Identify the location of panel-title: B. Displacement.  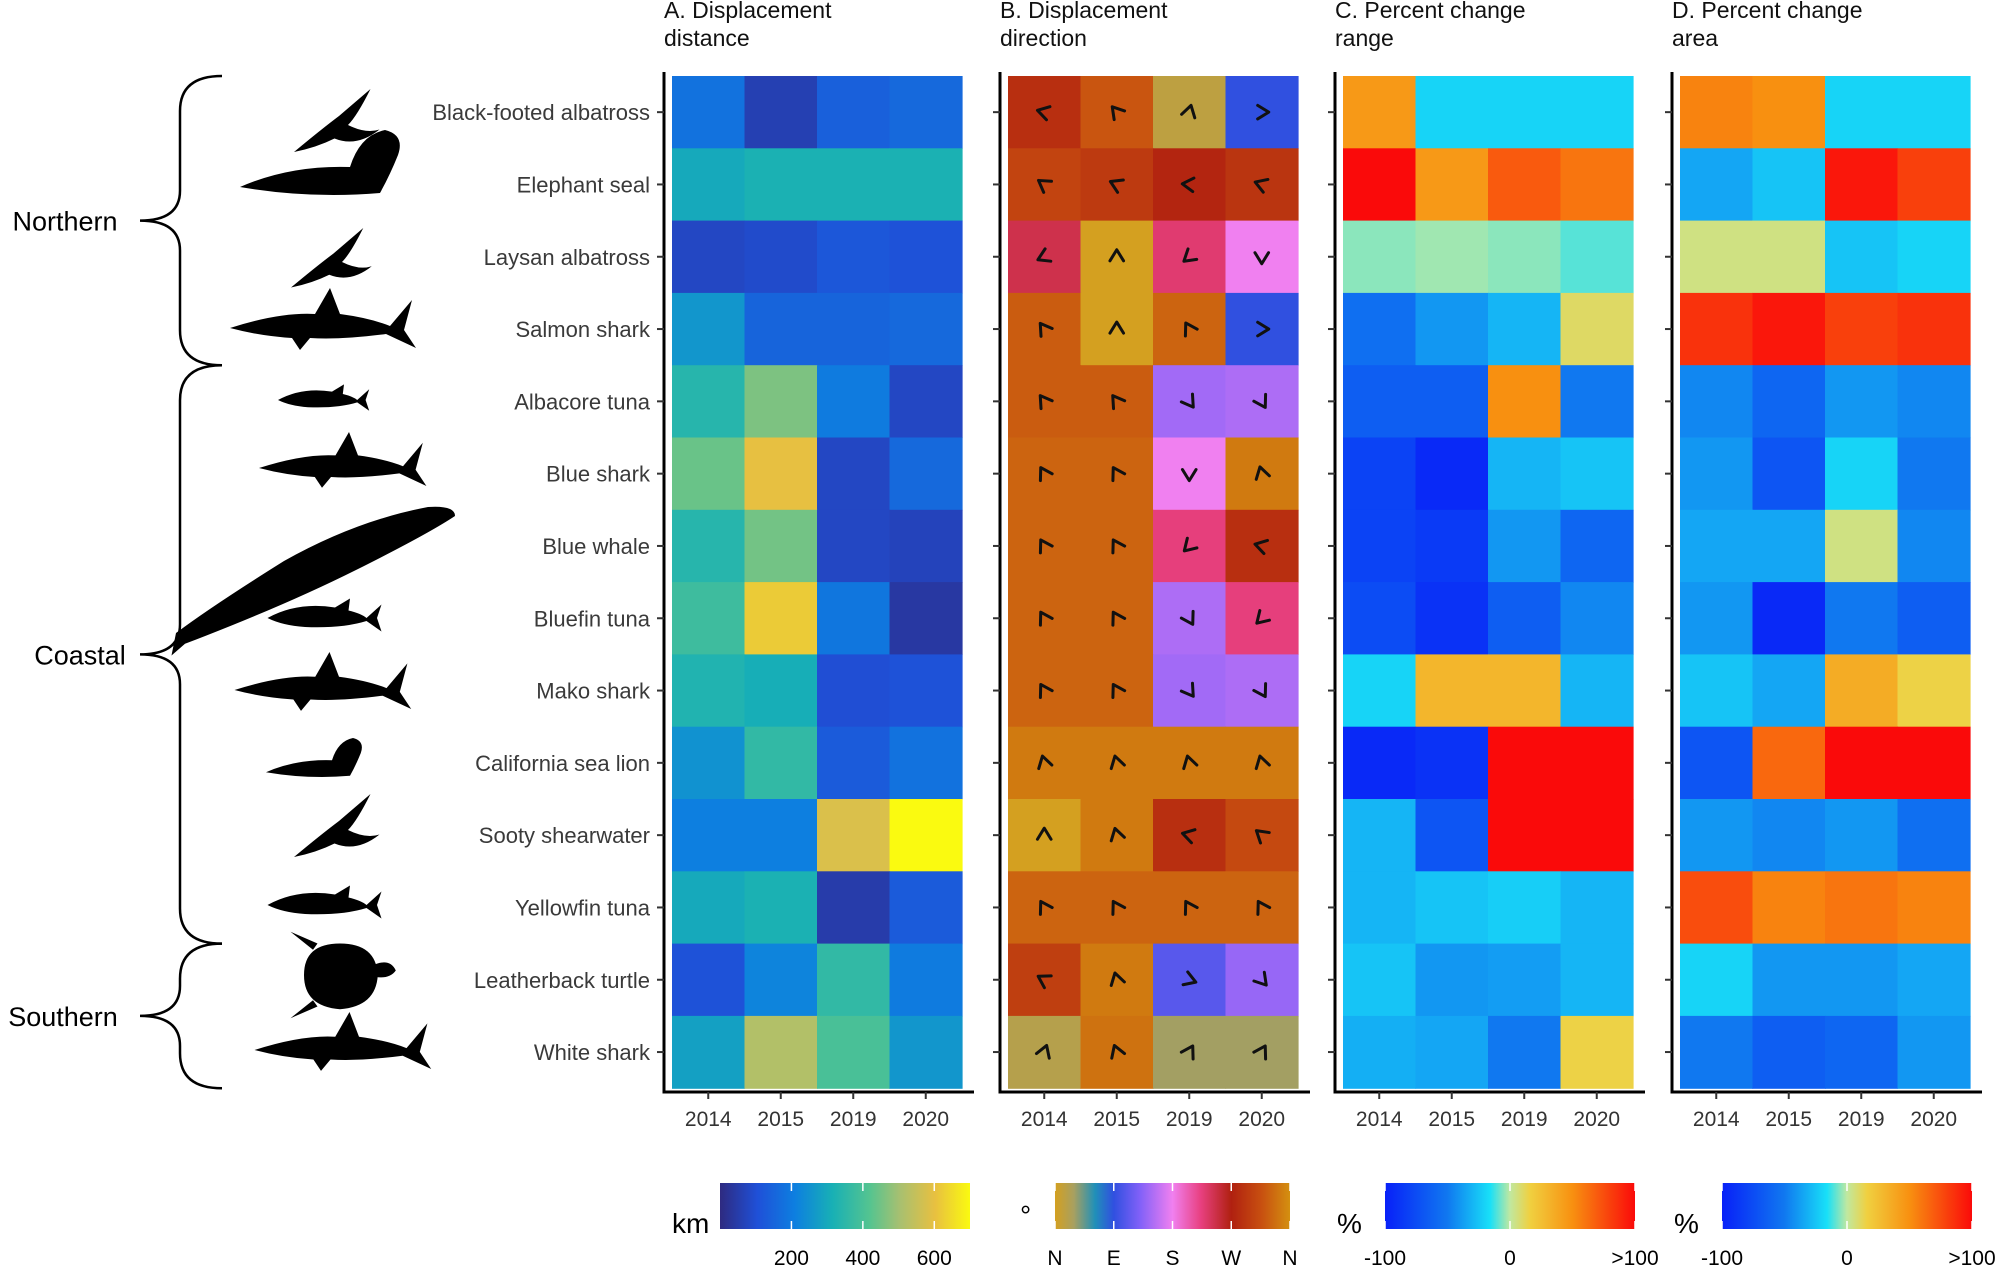
(1084, 11).